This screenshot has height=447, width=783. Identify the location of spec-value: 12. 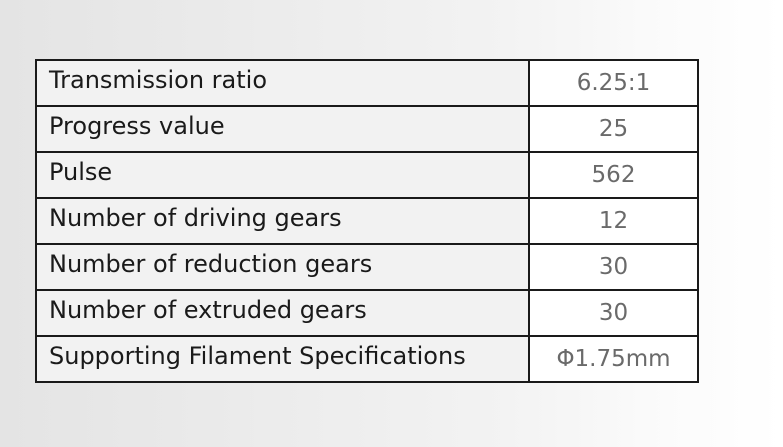
(613, 221).